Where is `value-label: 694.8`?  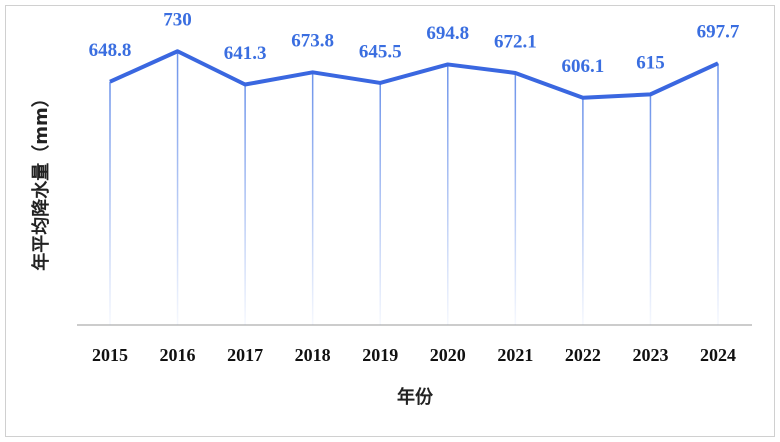
value-label: 694.8 is located at coordinates (447, 33).